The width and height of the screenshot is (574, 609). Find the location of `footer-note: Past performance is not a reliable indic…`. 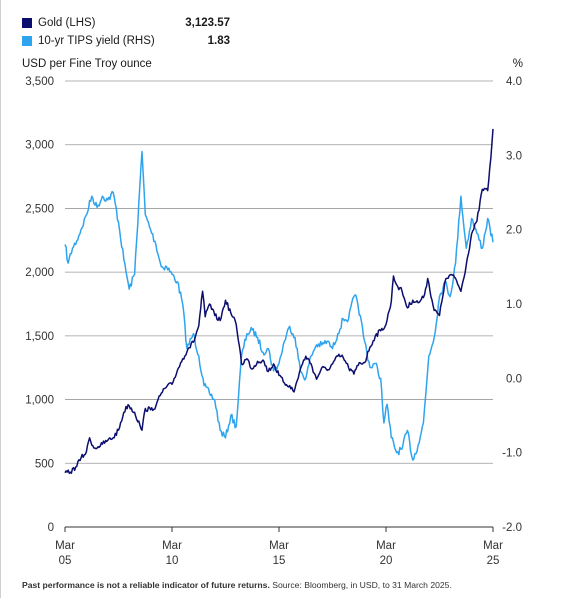

footer-note: Past performance is not a reliable indic… is located at coordinates (237, 585).